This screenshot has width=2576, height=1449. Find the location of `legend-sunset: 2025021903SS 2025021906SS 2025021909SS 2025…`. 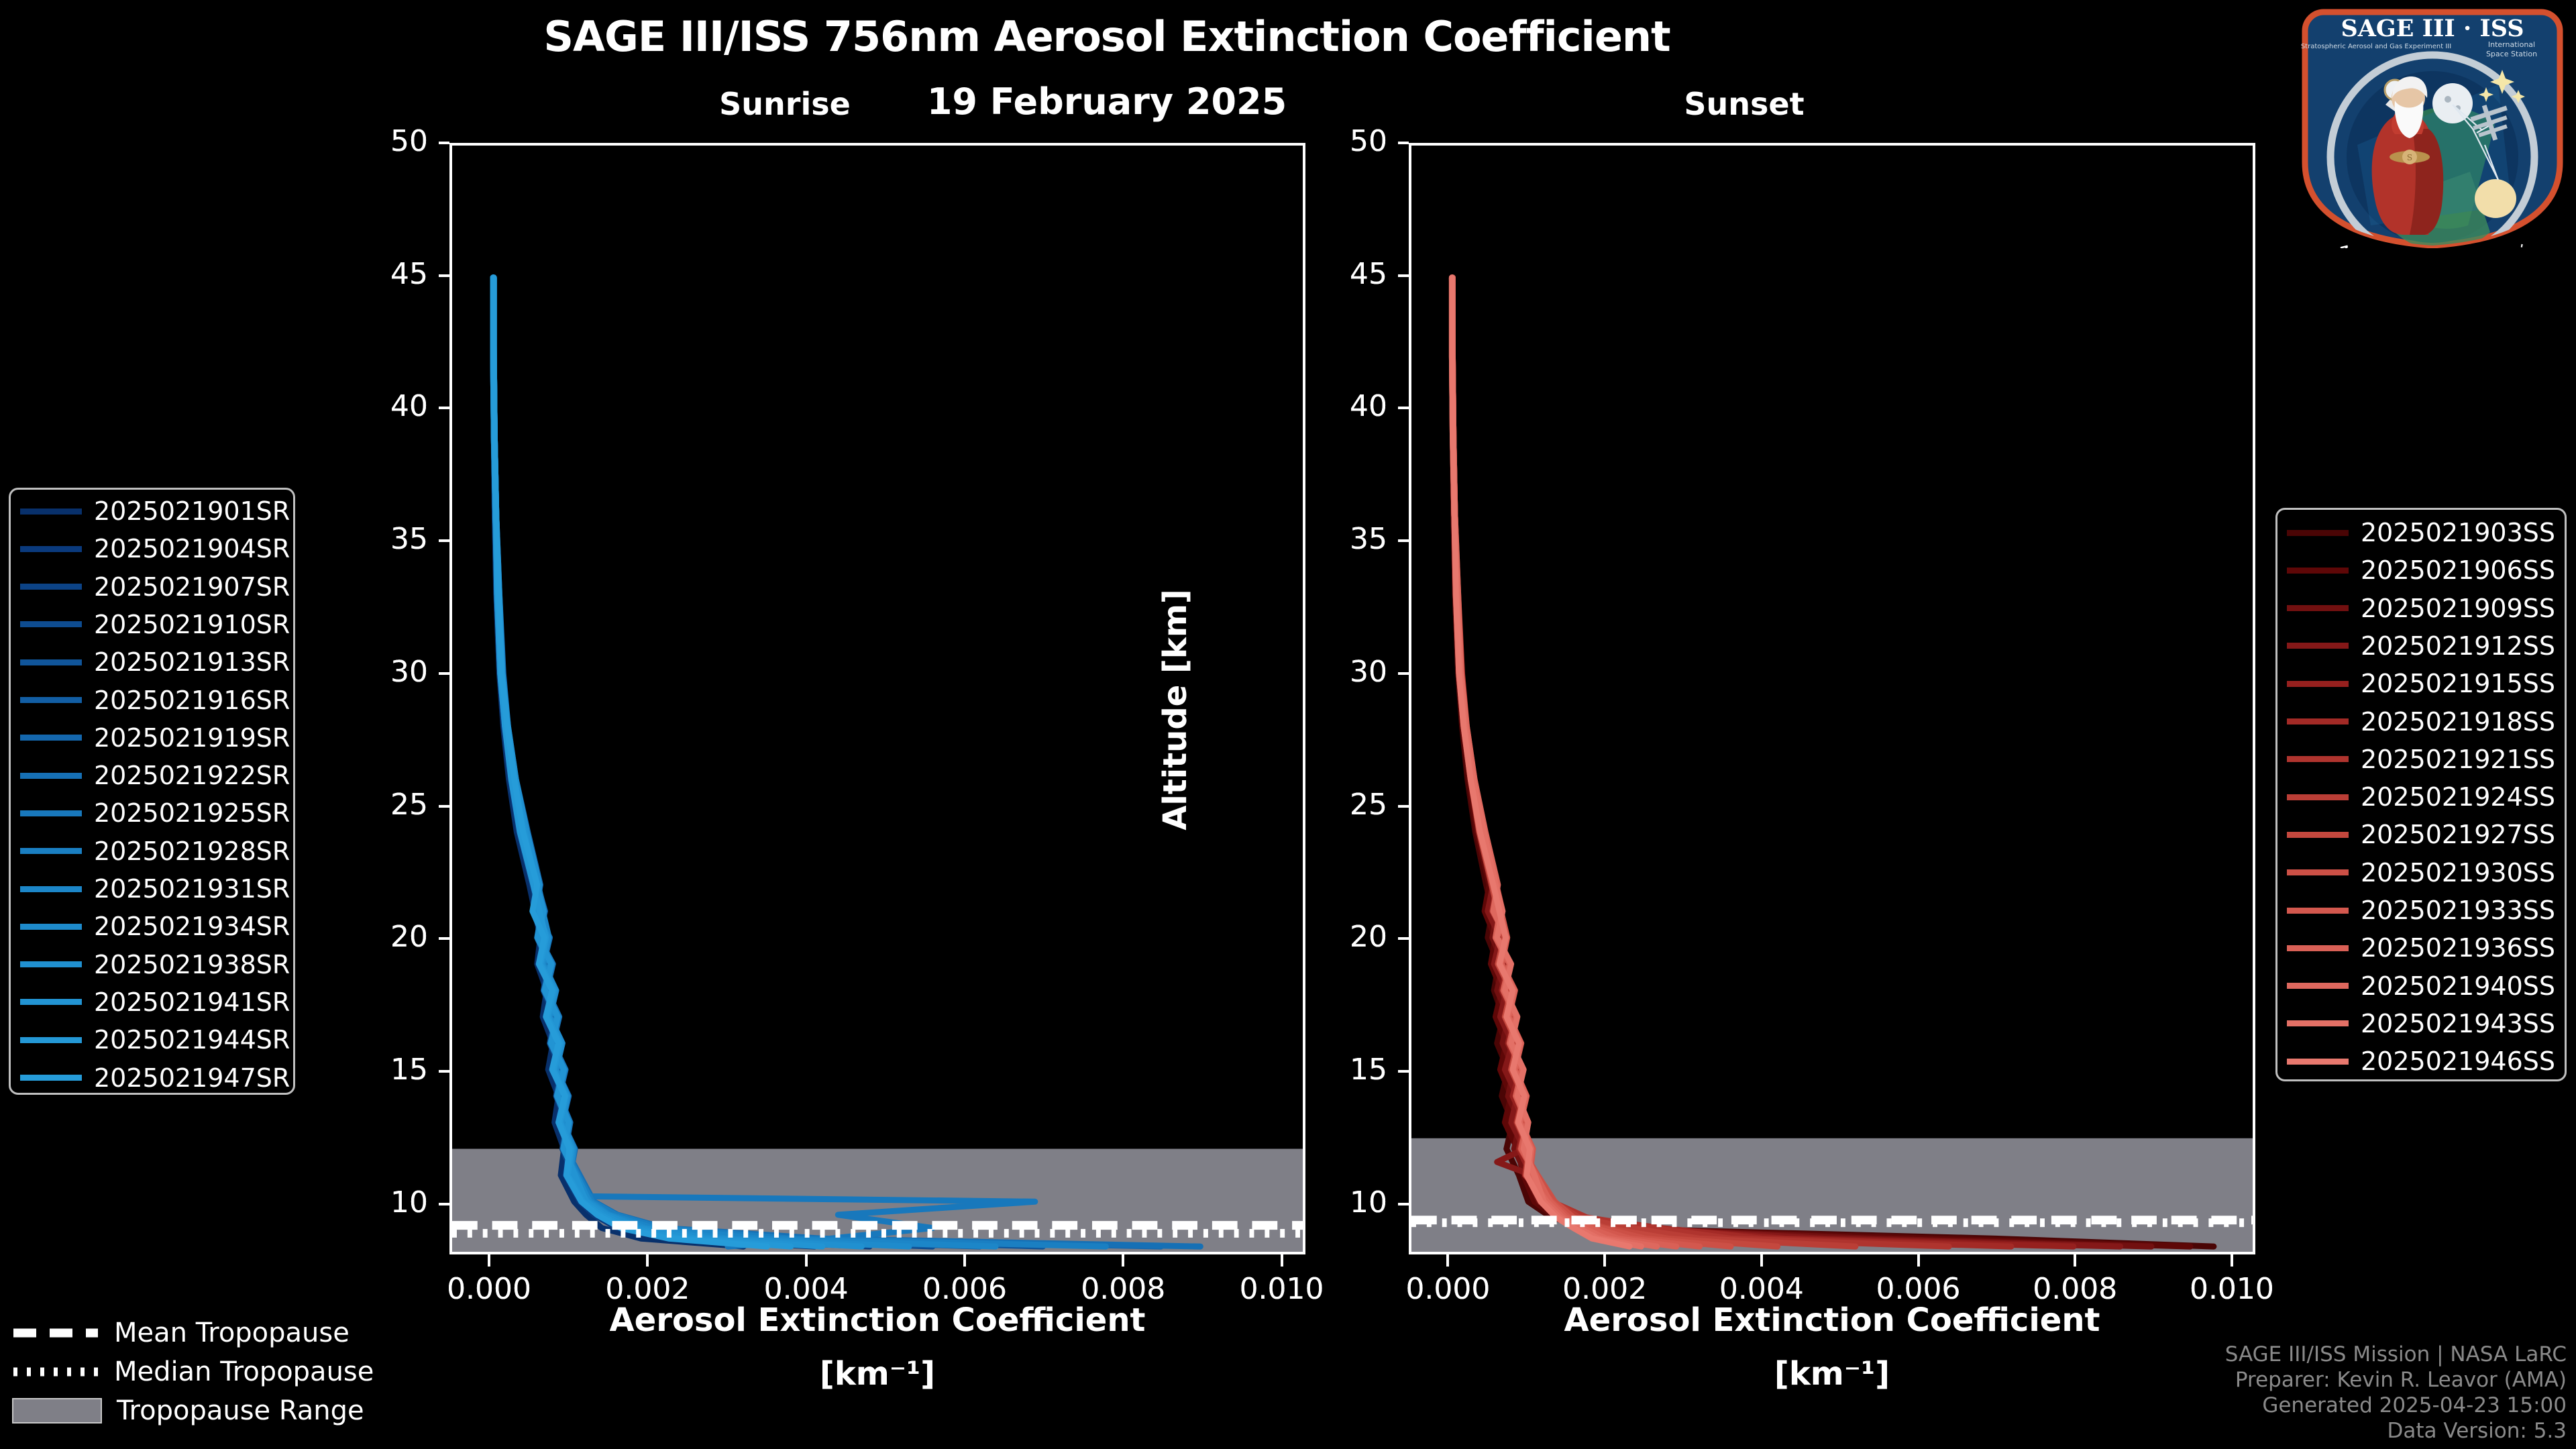

legend-sunset: 2025021903SS 2025021906SS 2025021909SS 2025… is located at coordinates (2421, 794).